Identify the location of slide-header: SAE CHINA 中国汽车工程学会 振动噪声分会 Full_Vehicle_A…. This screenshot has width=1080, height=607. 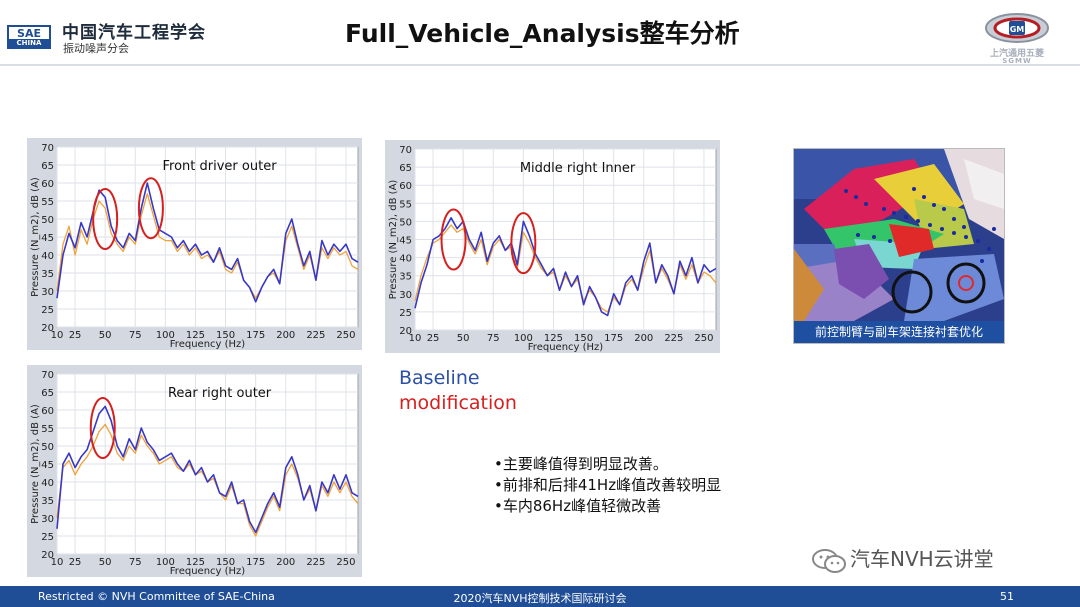
(540, 32).